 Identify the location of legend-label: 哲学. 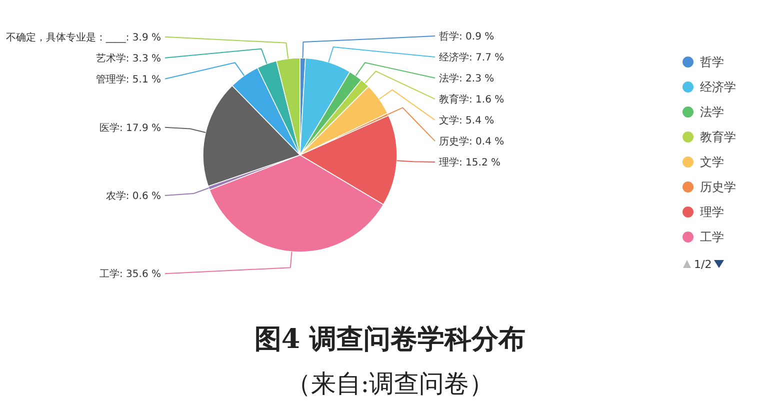
(712, 62).